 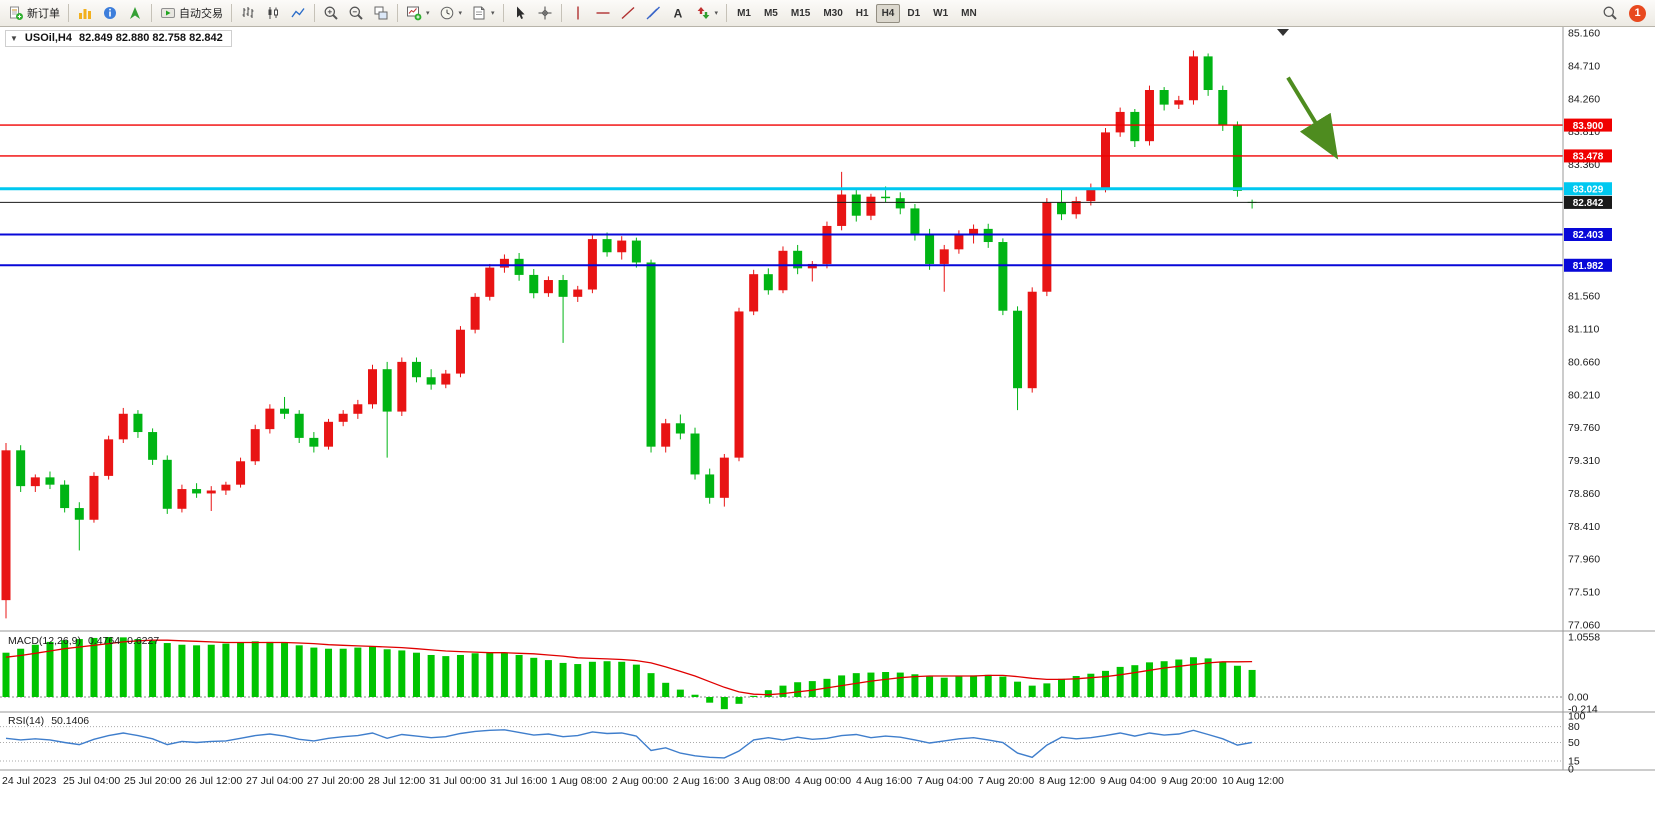 I want to click on crosshair-button, so click(x=545, y=13).